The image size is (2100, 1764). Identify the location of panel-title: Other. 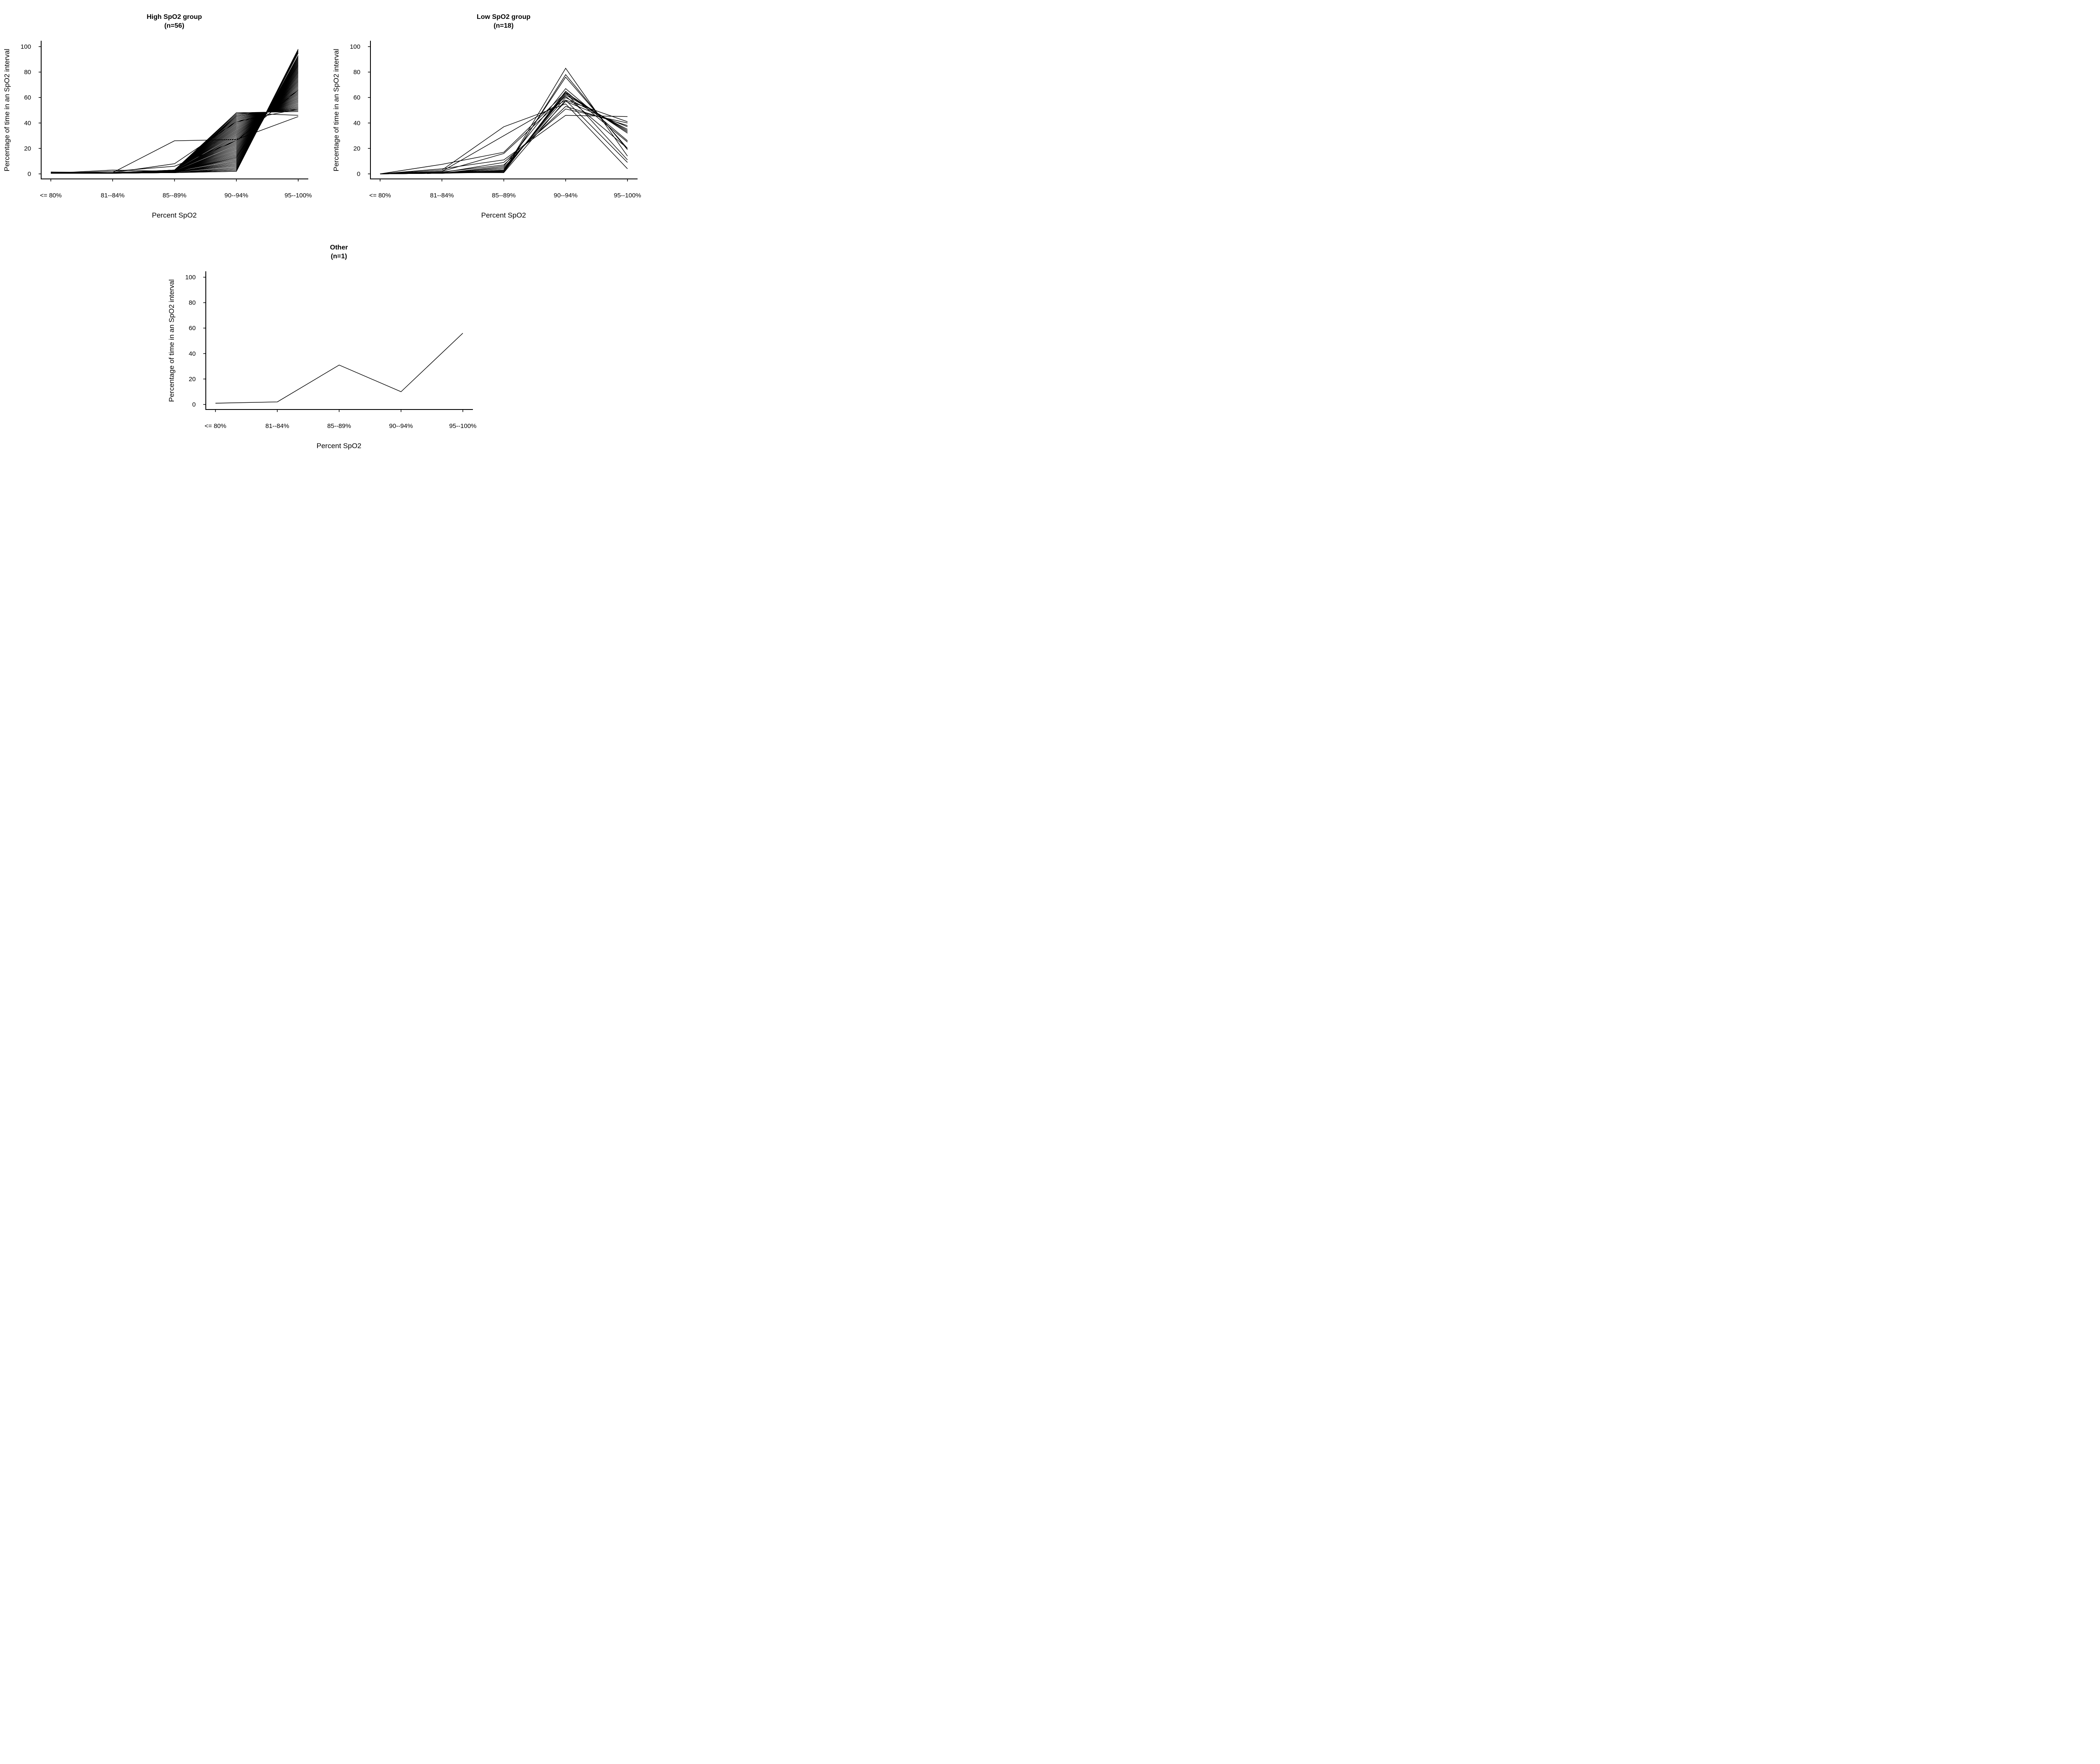
(339, 247).